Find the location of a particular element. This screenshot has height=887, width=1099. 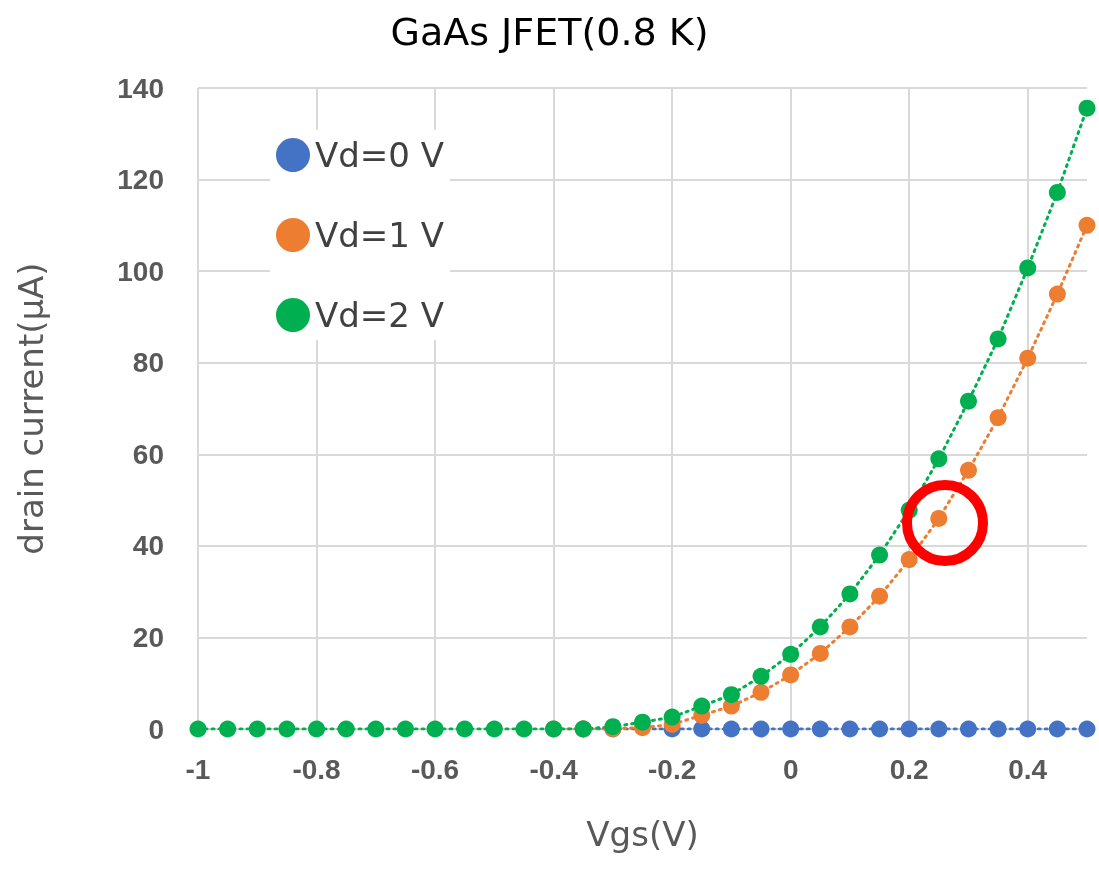

y-tick-label: 100 is located at coordinates (140, 271).